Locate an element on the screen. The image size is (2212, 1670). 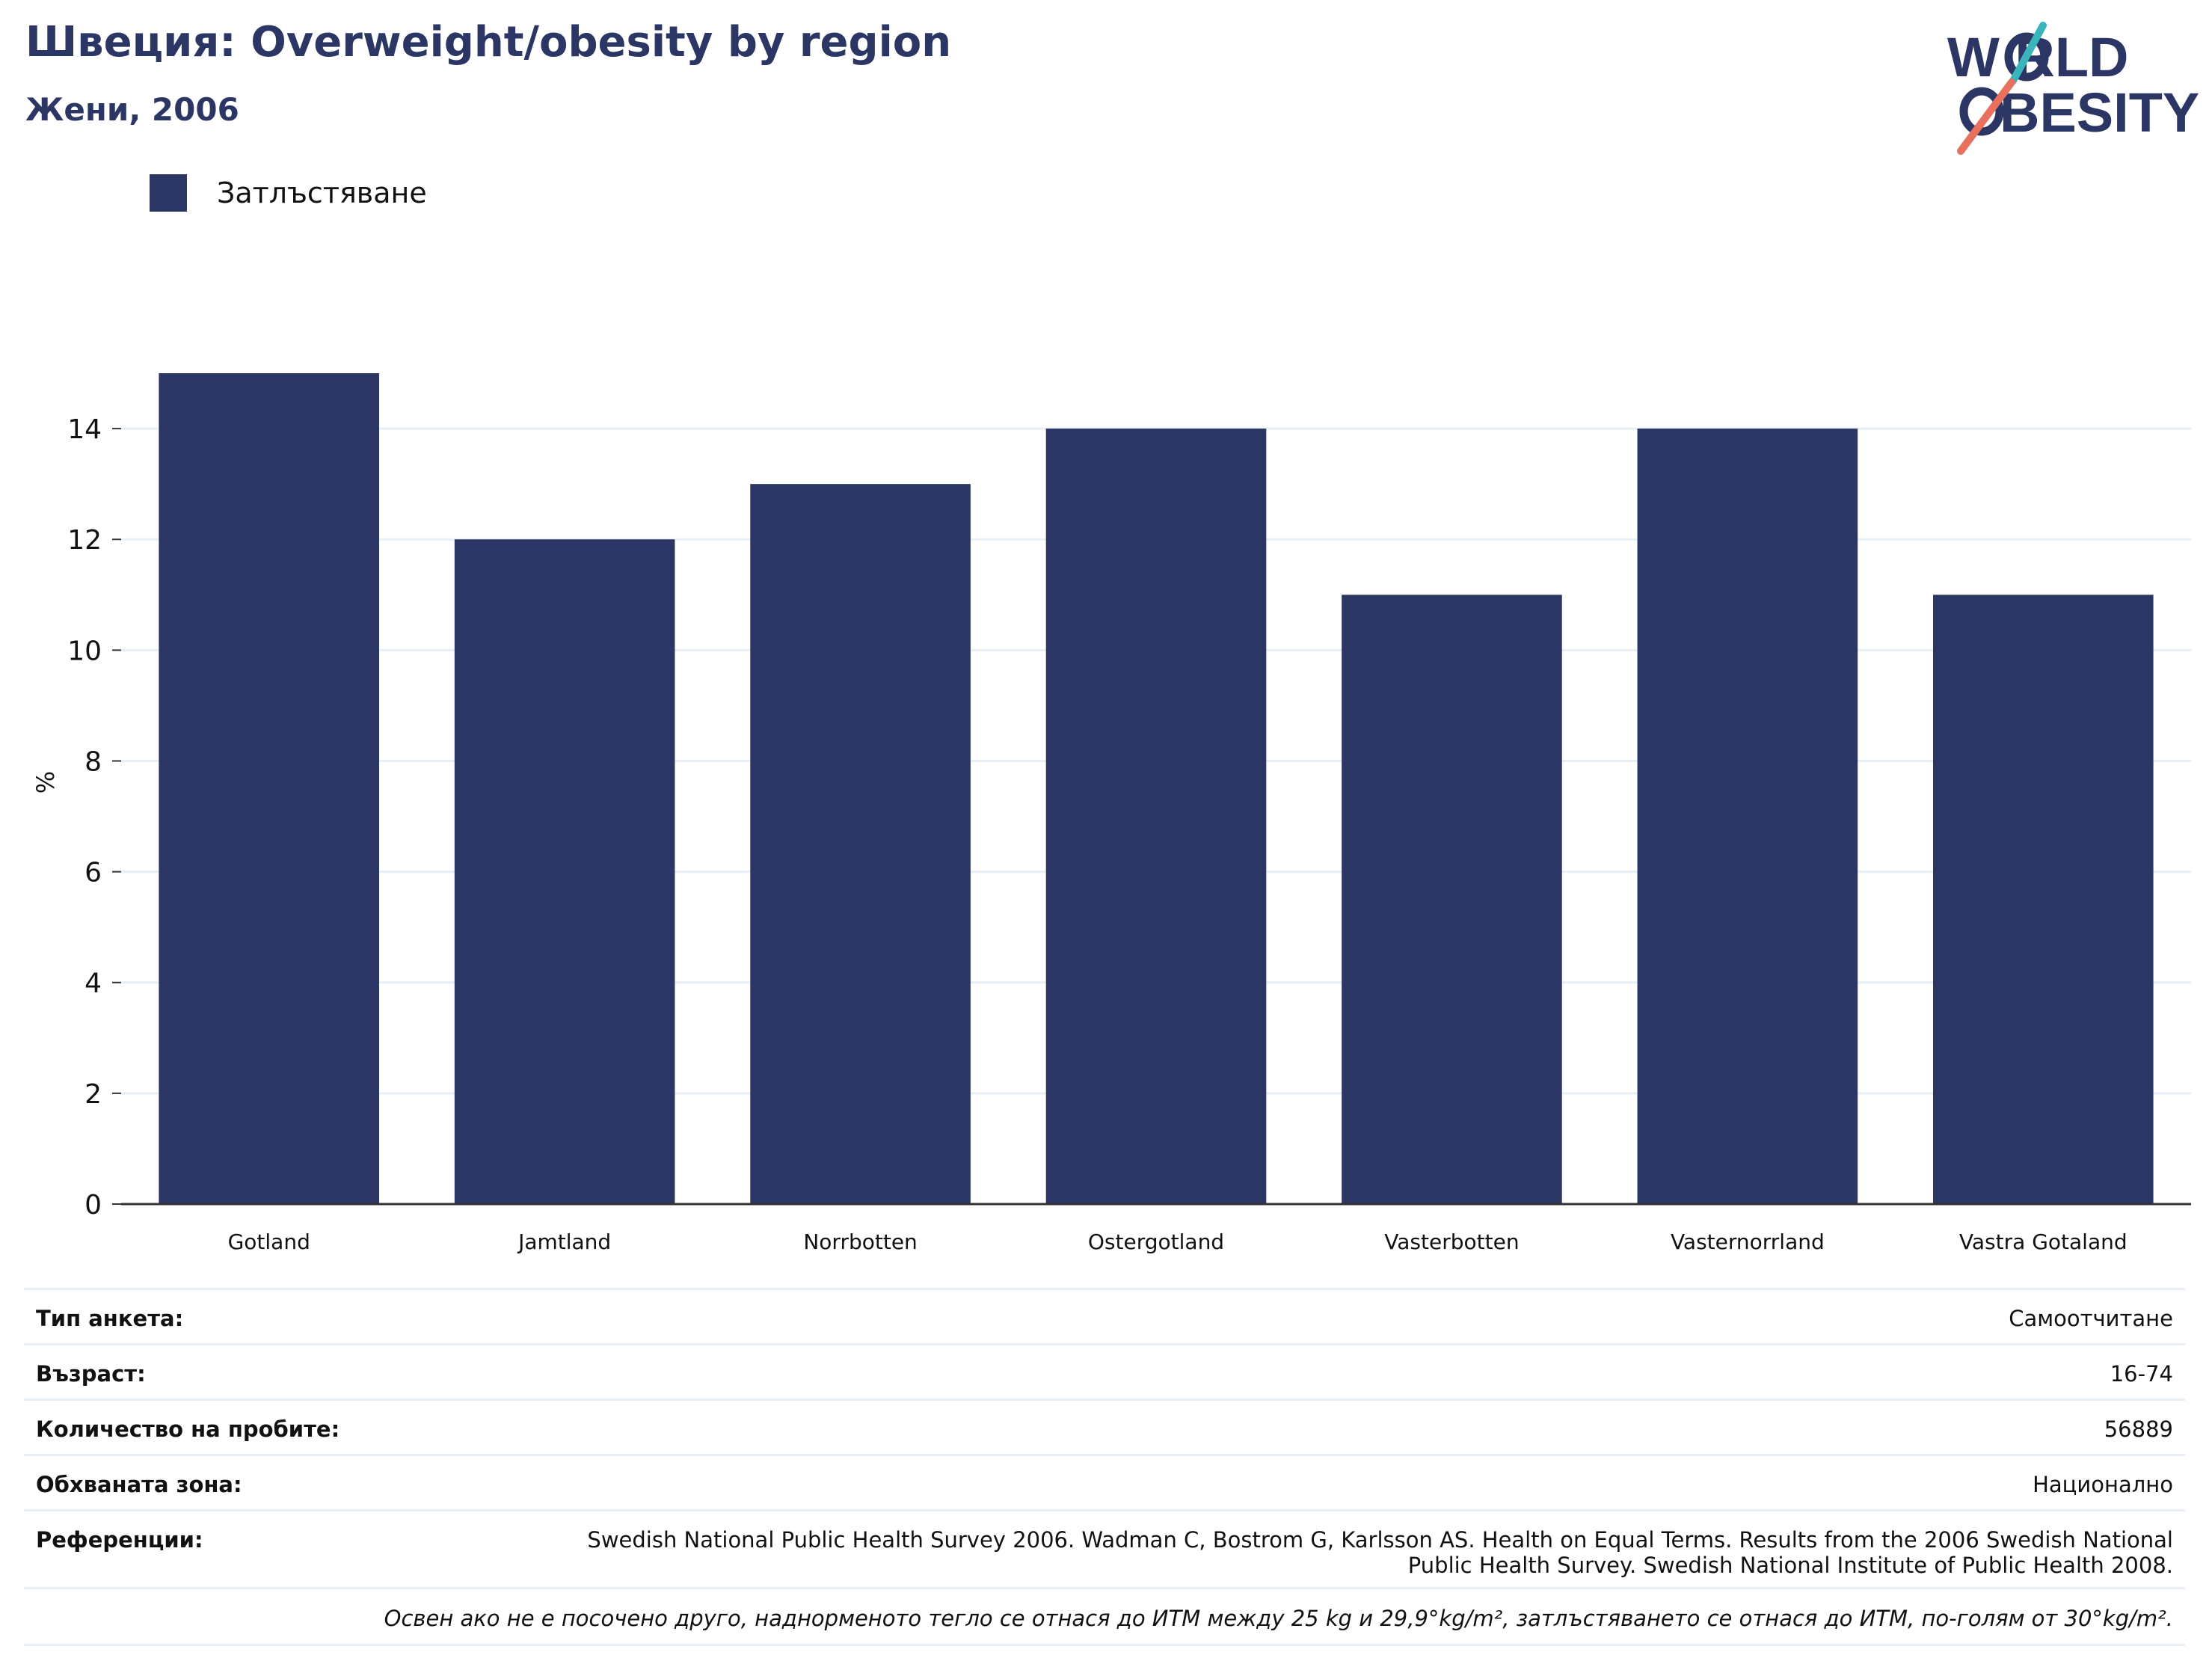
x-tick-label: Ostergotland is located at coordinates (1156, 1242).